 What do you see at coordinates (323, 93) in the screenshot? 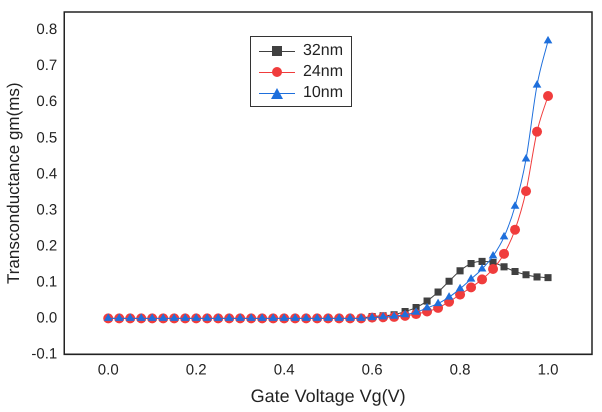
I see `legend-label: 10nm` at bounding box center [323, 93].